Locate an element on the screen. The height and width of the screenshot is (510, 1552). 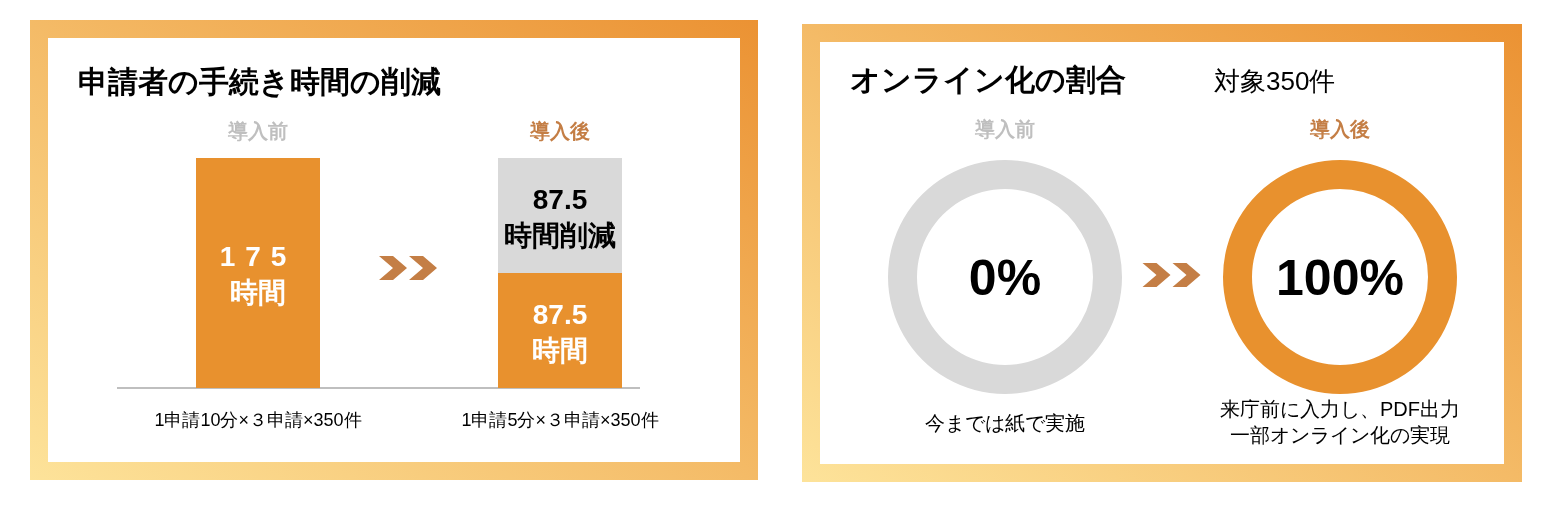
text: 1申請10分×３申請×350件 is located at coordinates (258, 420).